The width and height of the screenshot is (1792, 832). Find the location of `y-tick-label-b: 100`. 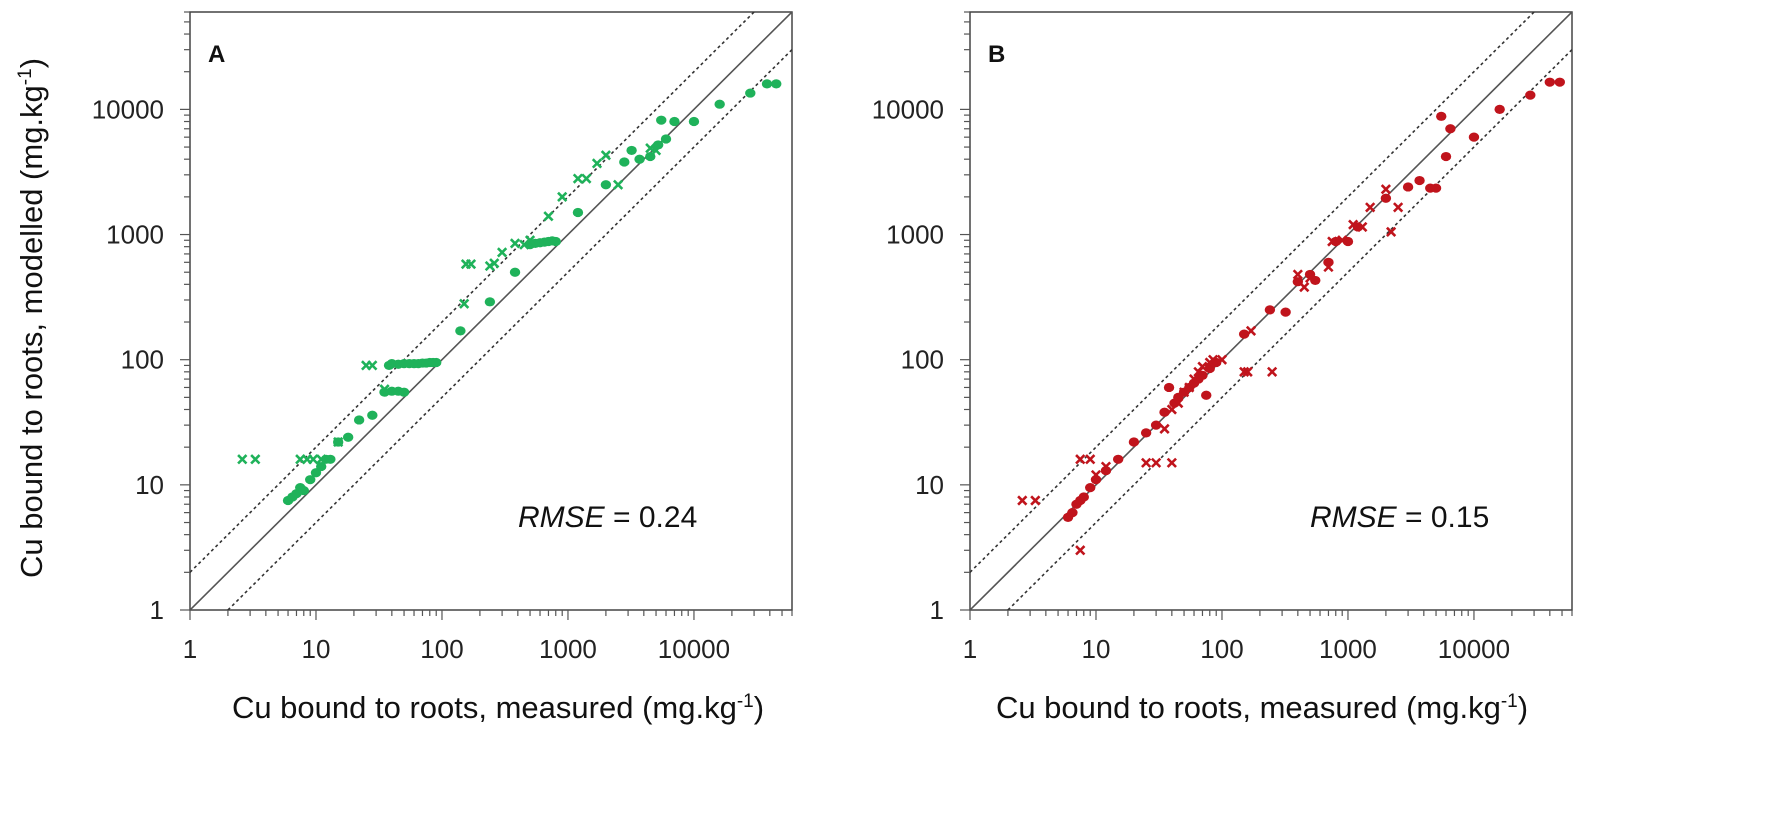

y-tick-label-b: 100 is located at coordinates (922, 360).